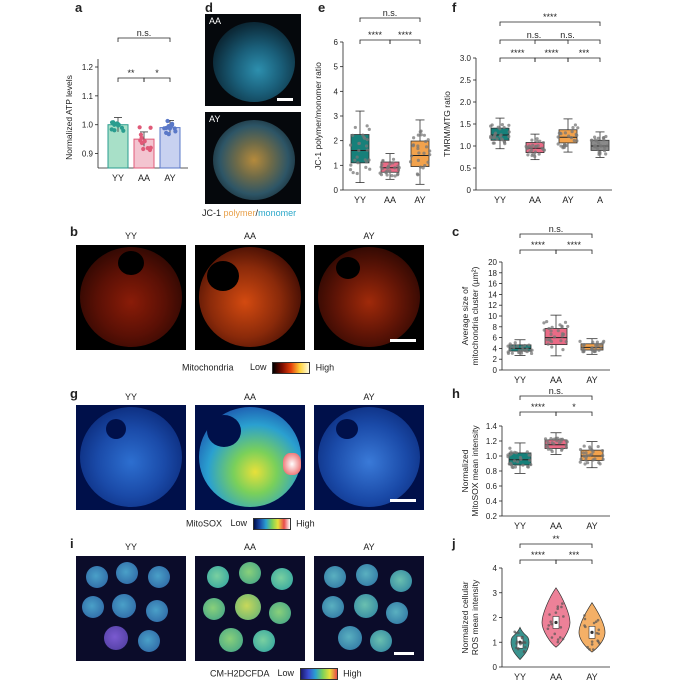  I want to click on jc1-caption-polymer: polymer, so click(239, 213).